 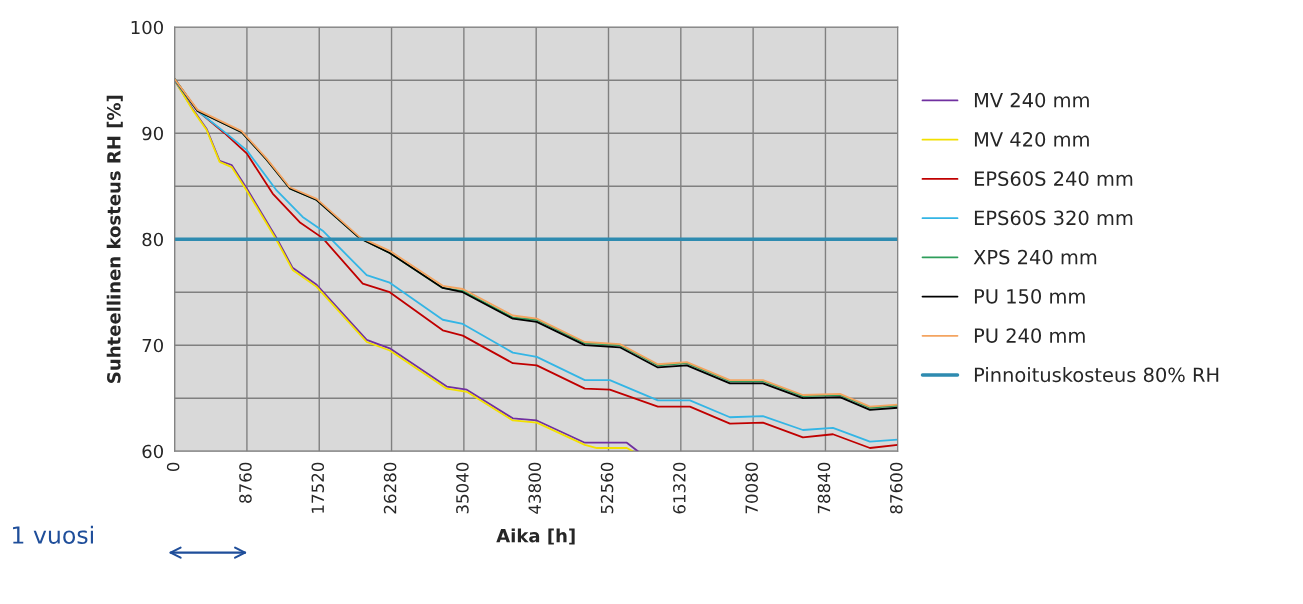 I want to click on text: 1 vuosi, so click(x=53, y=534).